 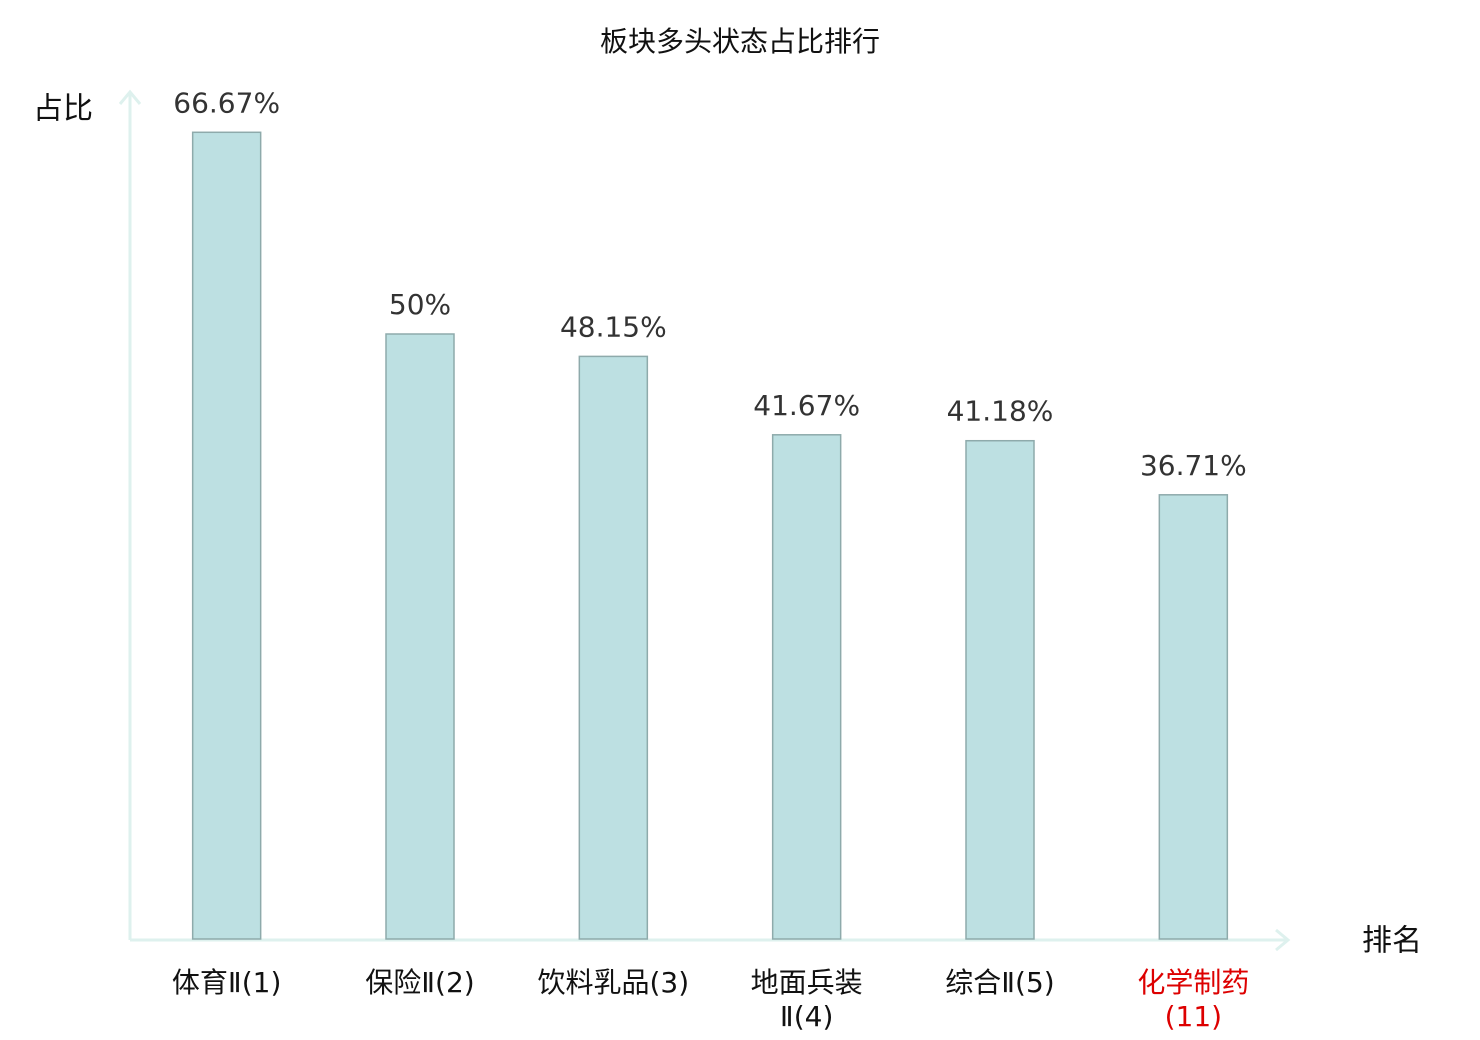 I want to click on value-label: 41.18%, so click(x=1000, y=411).